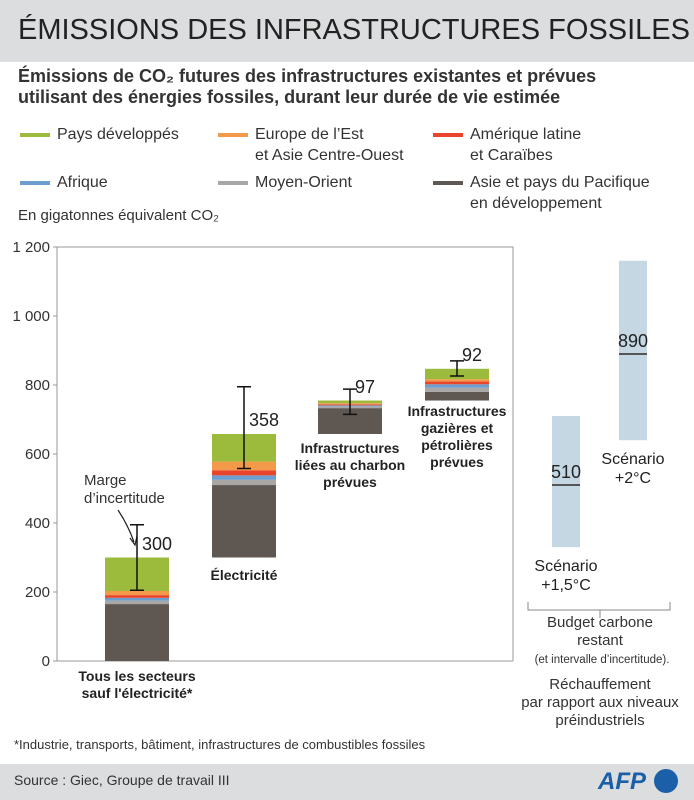 The width and height of the screenshot is (694, 800). Describe the element at coordinates (118, 134) in the screenshot. I see `legend-label: Pays développés` at that location.